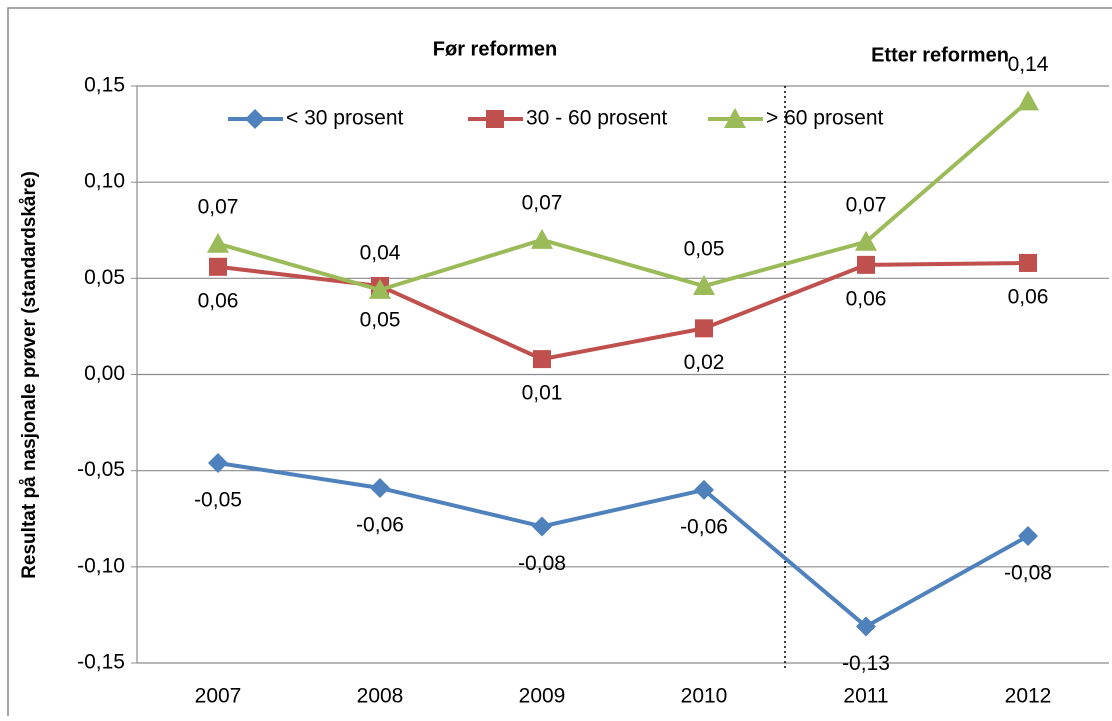  Describe the element at coordinates (542, 393) in the screenshot. I see `data-label: 0,01` at that location.